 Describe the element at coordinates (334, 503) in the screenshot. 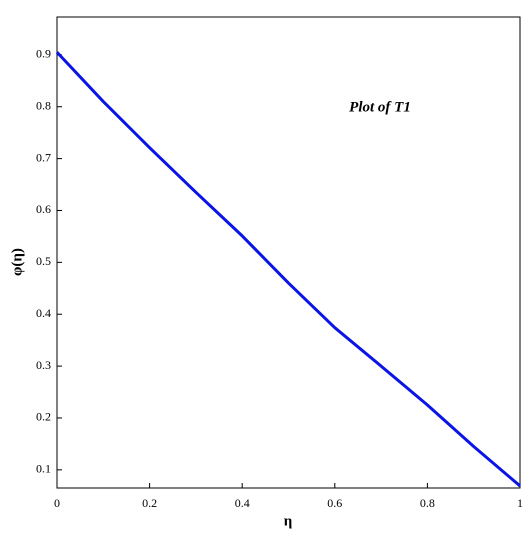

I see `x-tick-label: 0.6` at that location.